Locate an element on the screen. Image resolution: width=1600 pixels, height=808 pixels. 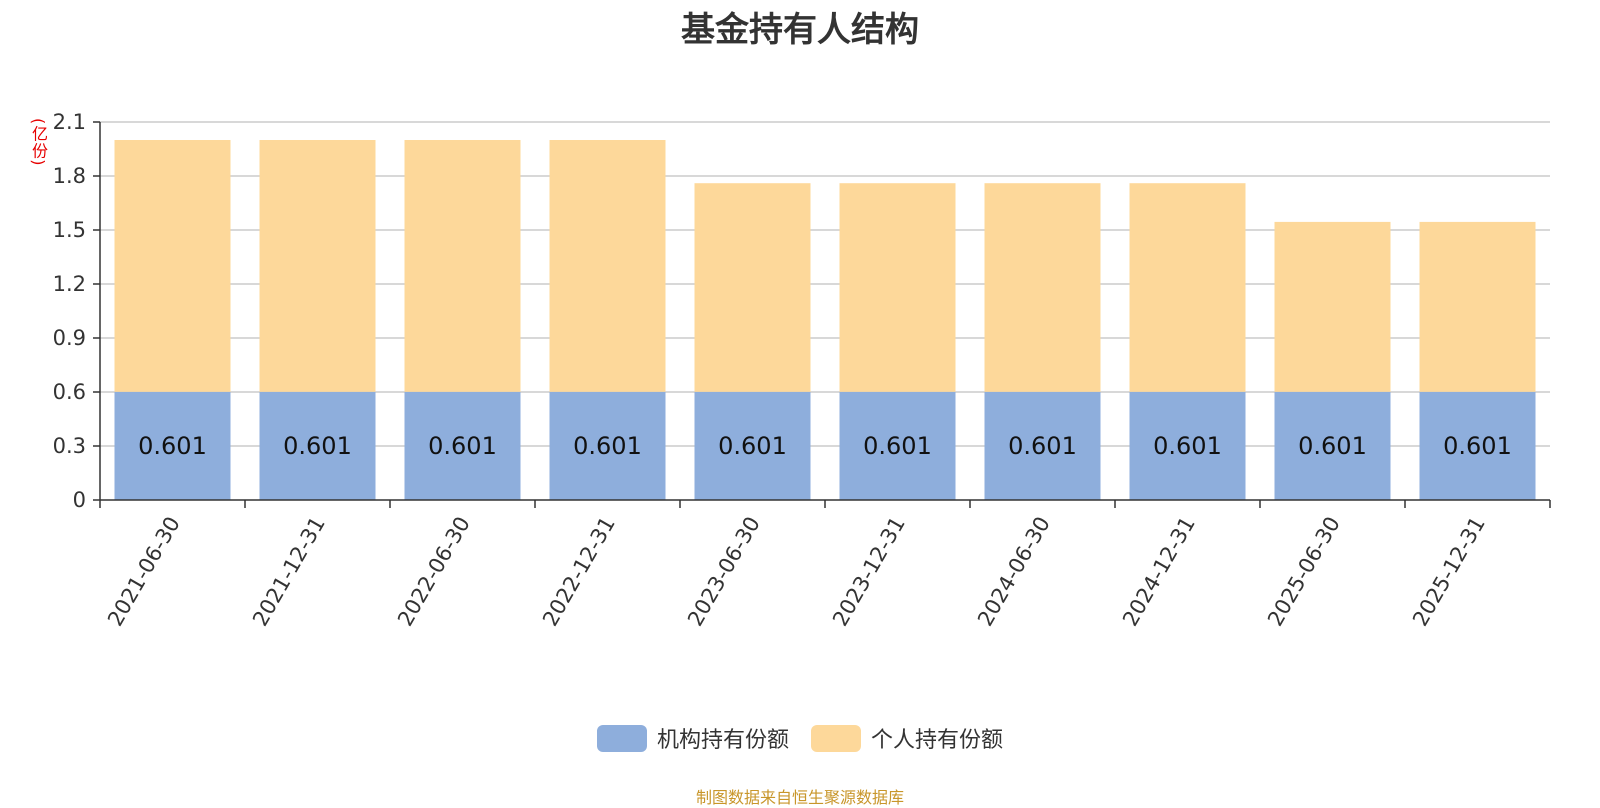
x-tick-label: 2025-12-31 is located at coordinates (1449, 572).